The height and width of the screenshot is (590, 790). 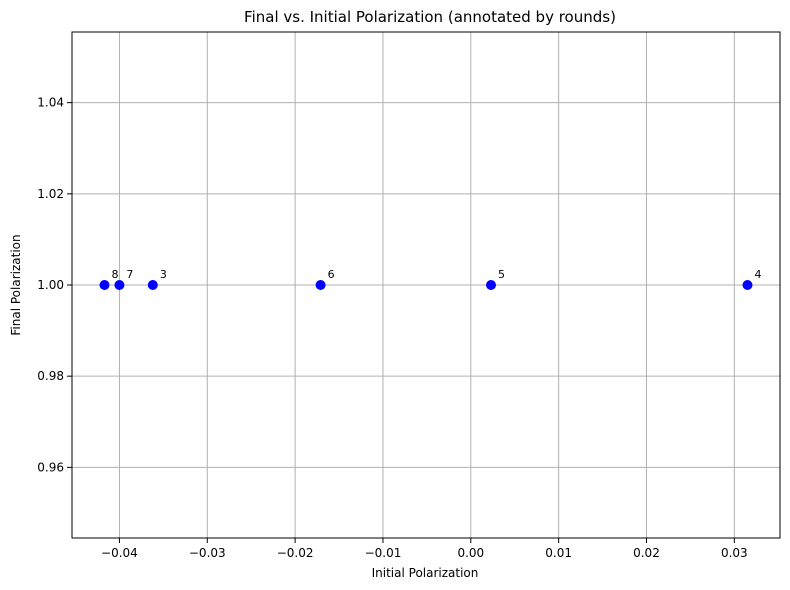 What do you see at coordinates (207, 553) in the screenshot?
I see `x-tick-label: −0.03` at bounding box center [207, 553].